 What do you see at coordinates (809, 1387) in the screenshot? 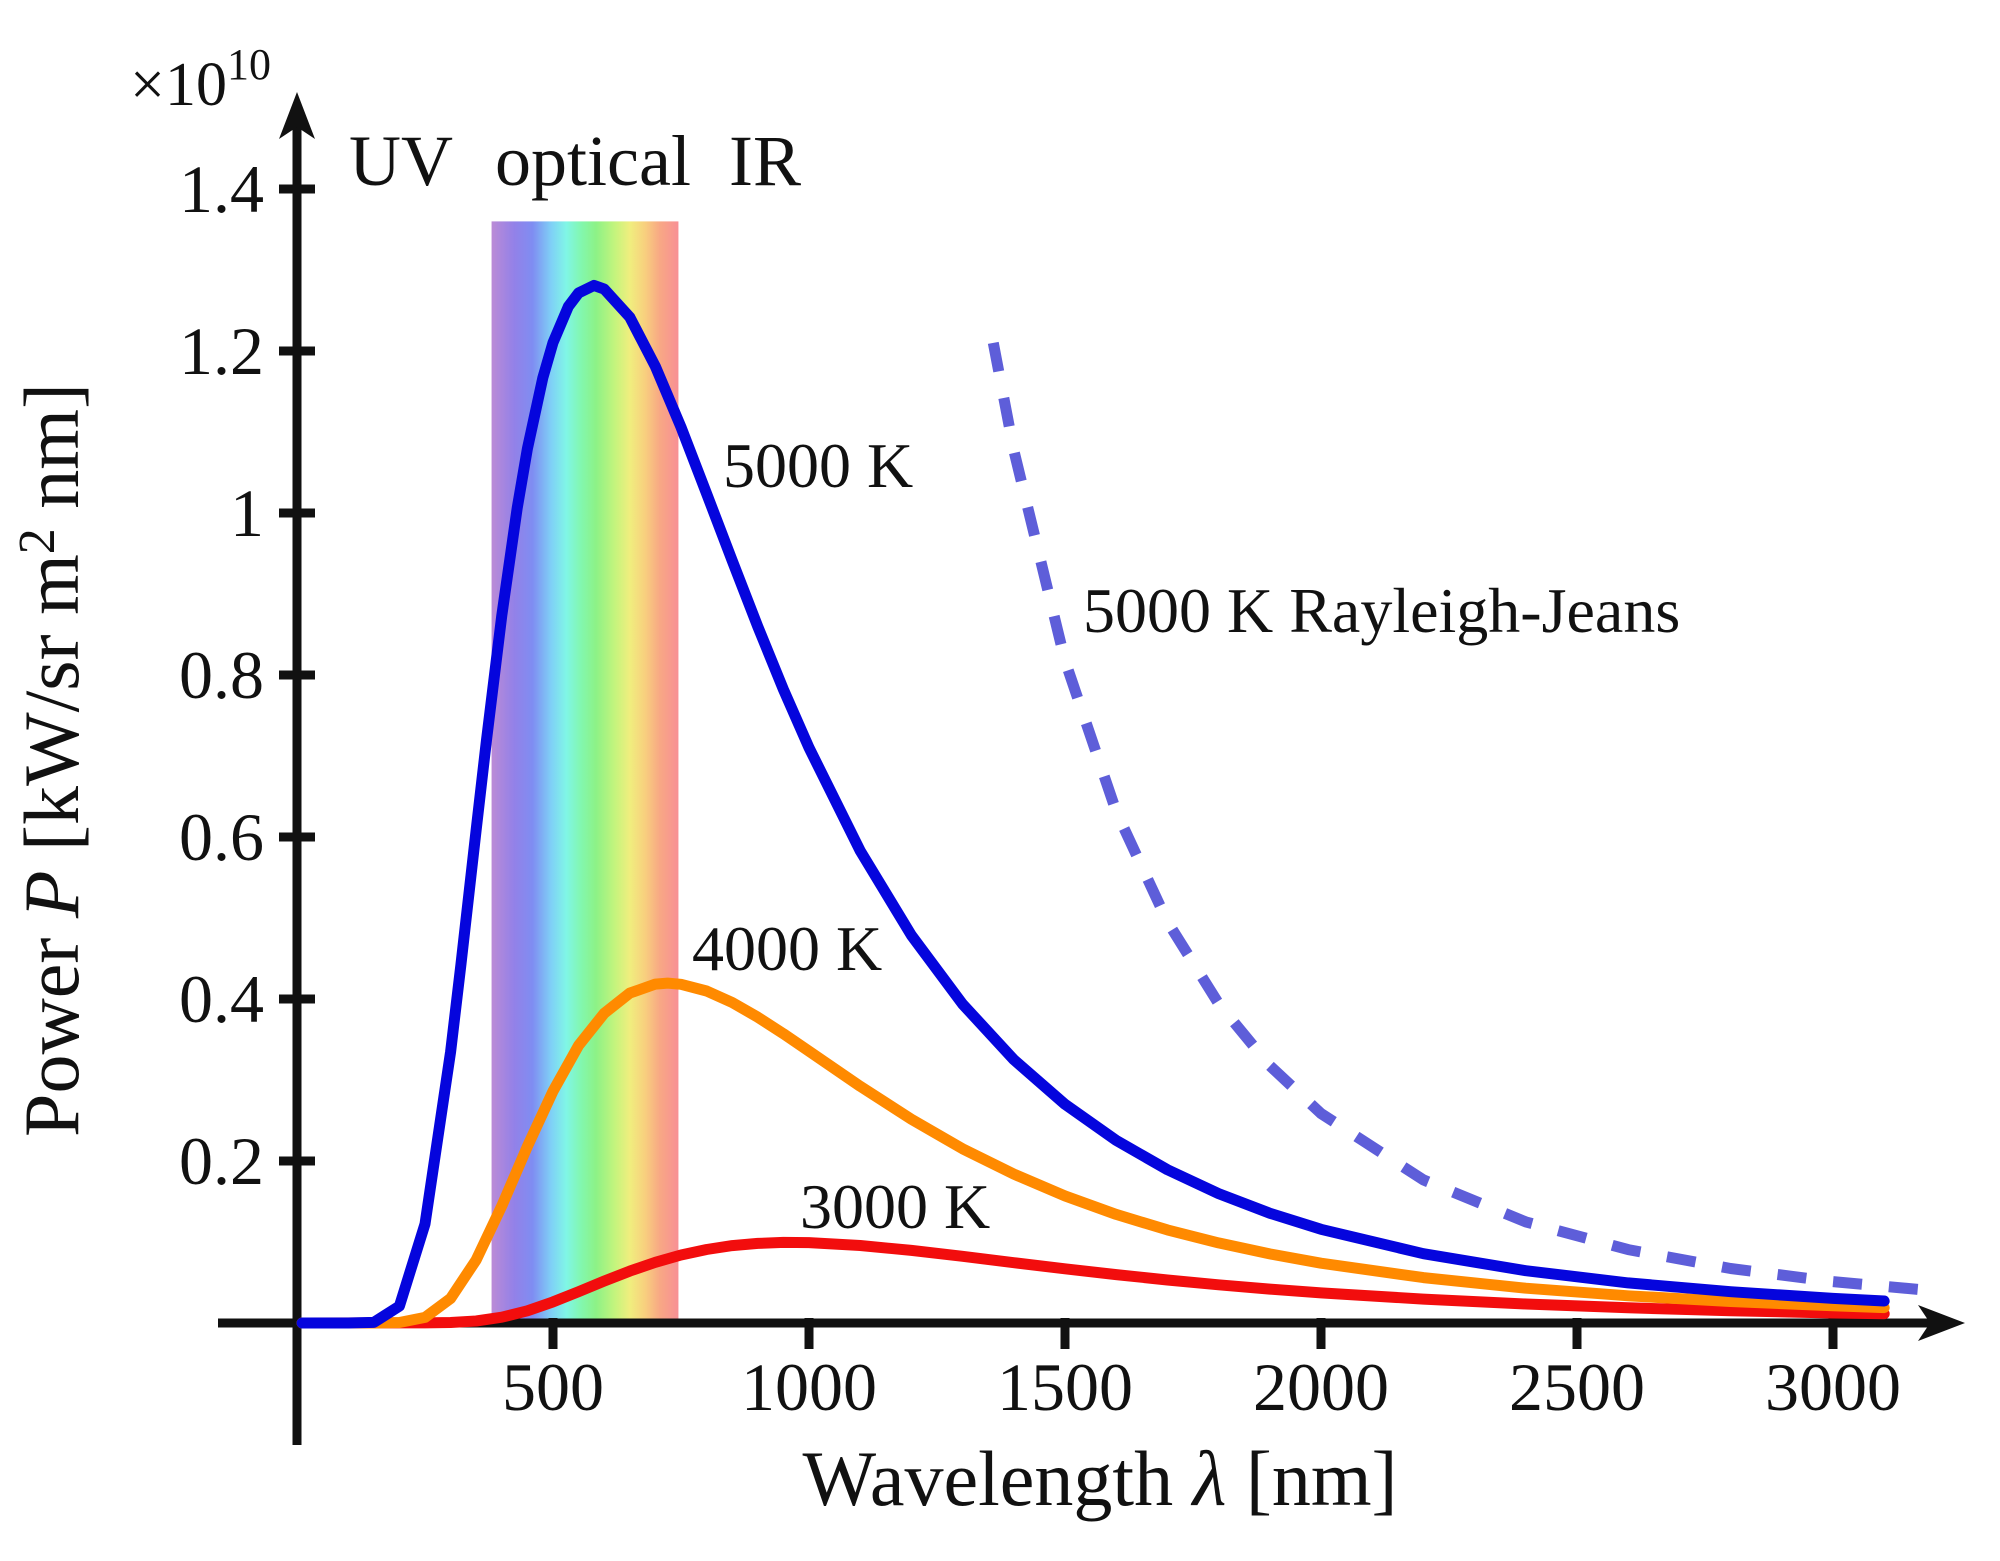
I see `x-tick-label: 1000` at bounding box center [809, 1387].